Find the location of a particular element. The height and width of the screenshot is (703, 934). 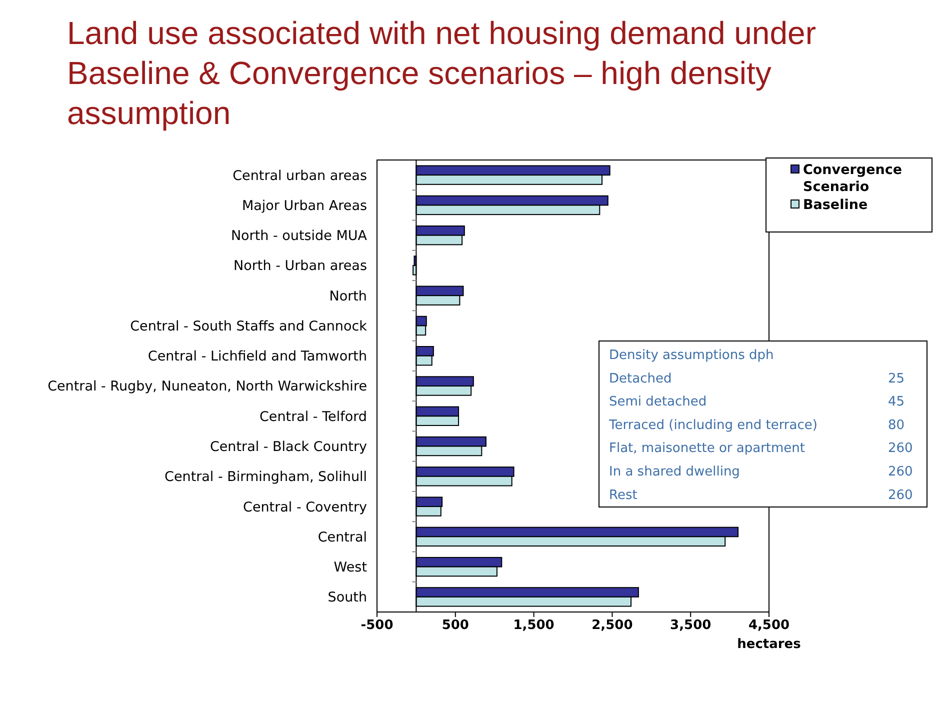

y-tick-label: Central urban areas is located at coordinates (299, 176).